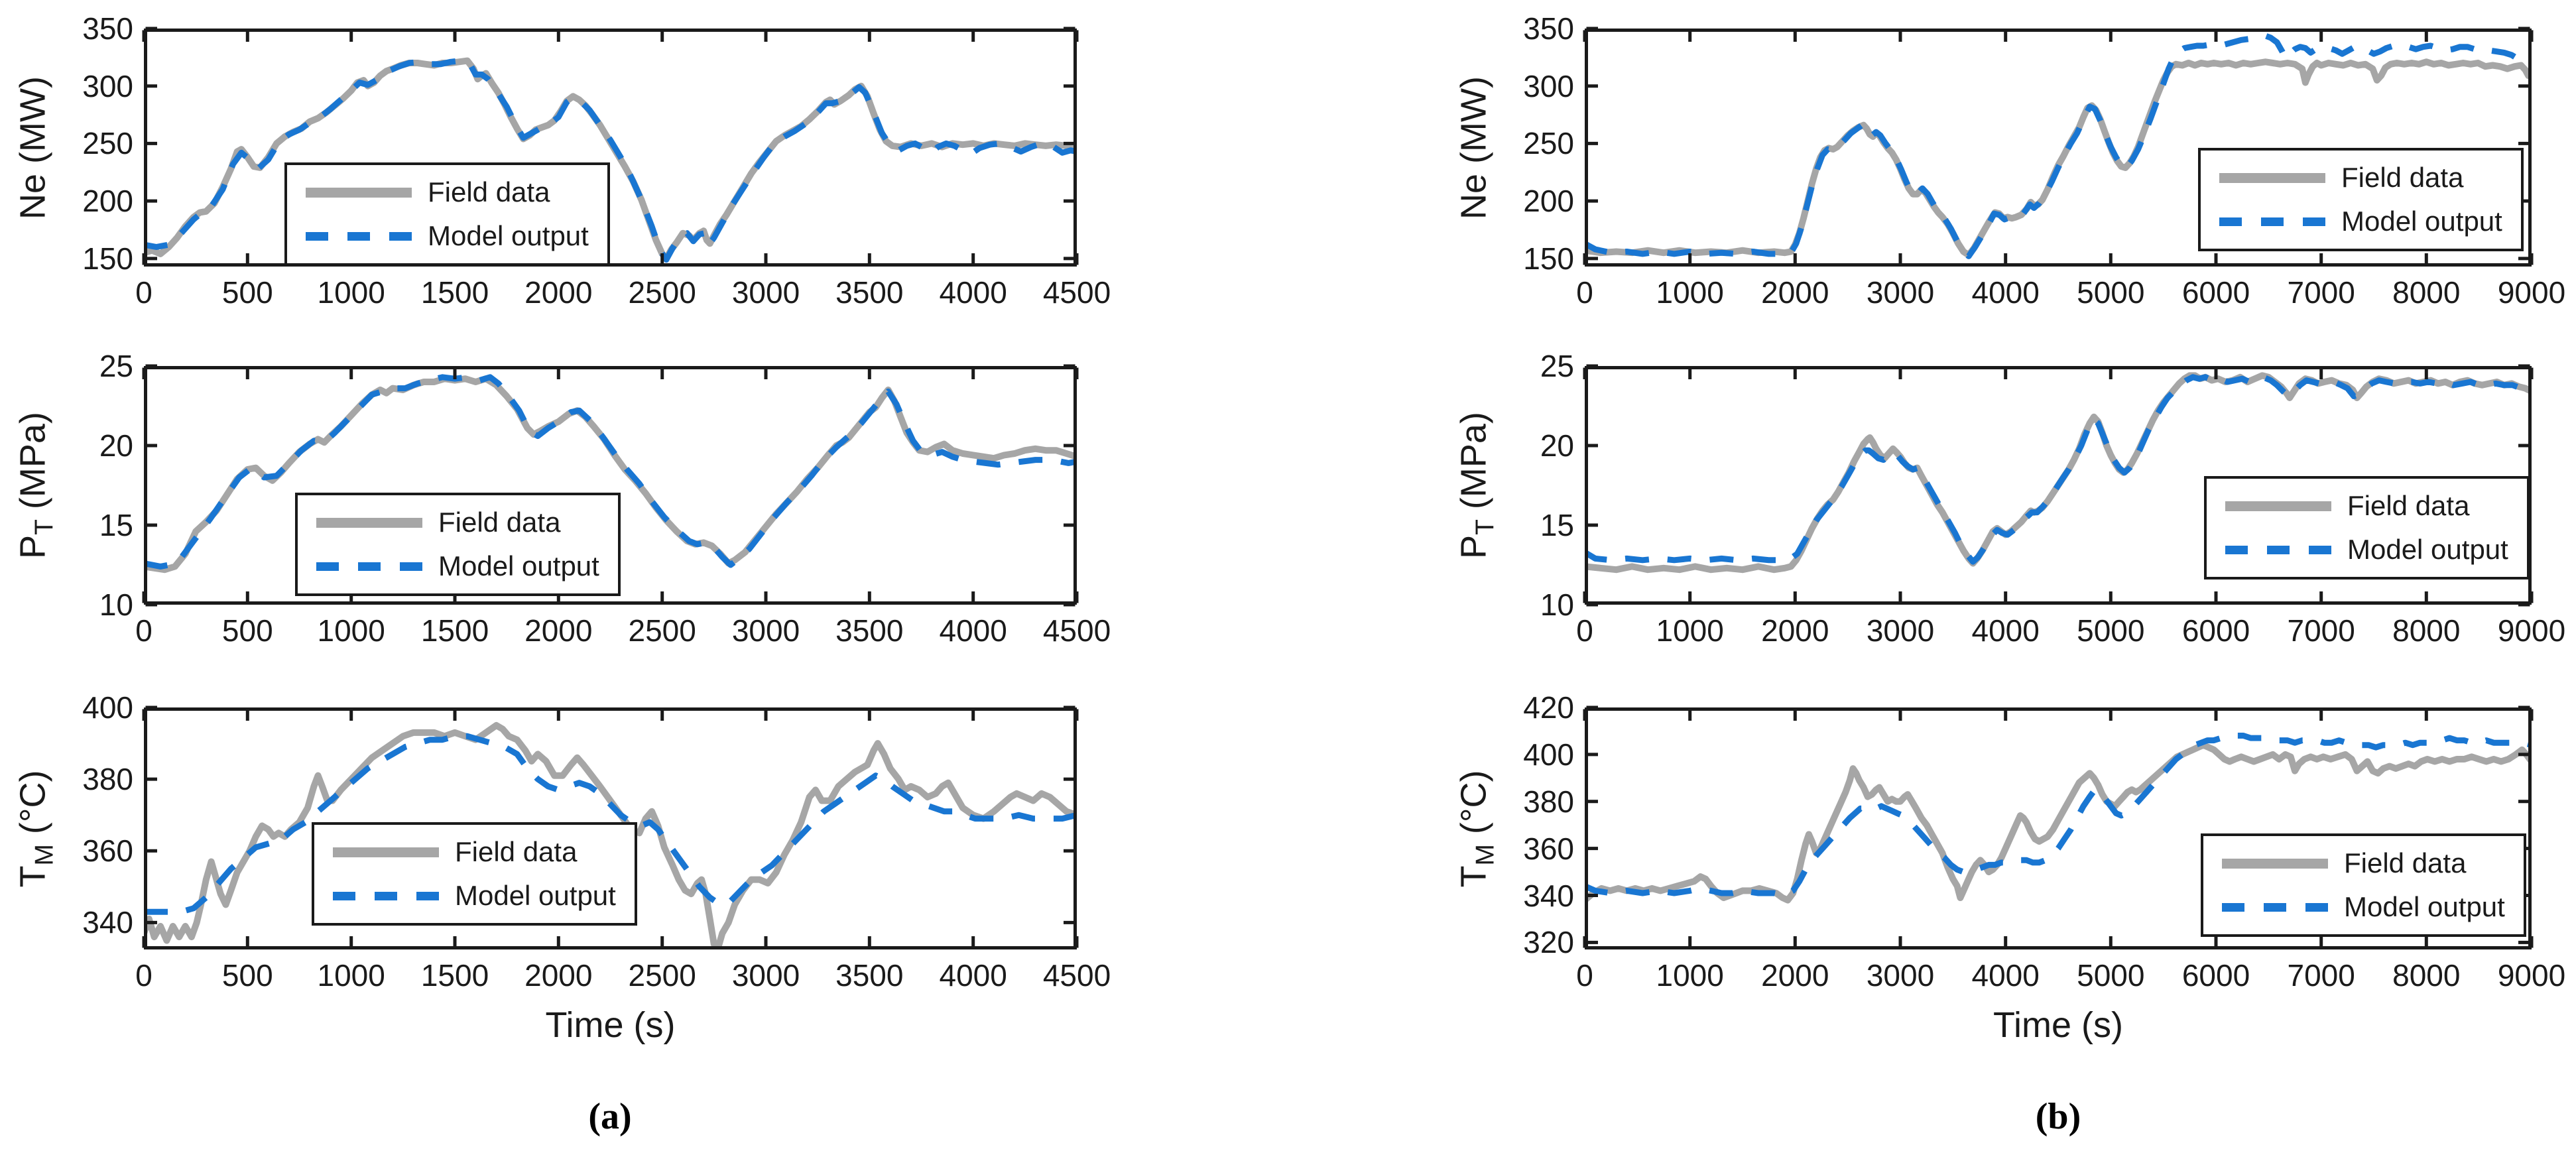  Describe the element at coordinates (973, 630) in the screenshot. I see `x-tick-label-a2-4000: 4000` at that location.